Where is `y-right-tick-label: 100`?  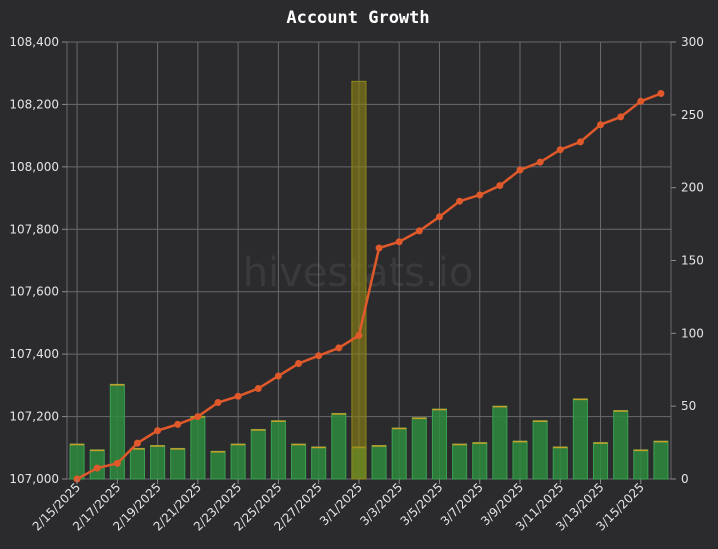 y-right-tick-label: 100 is located at coordinates (692, 333).